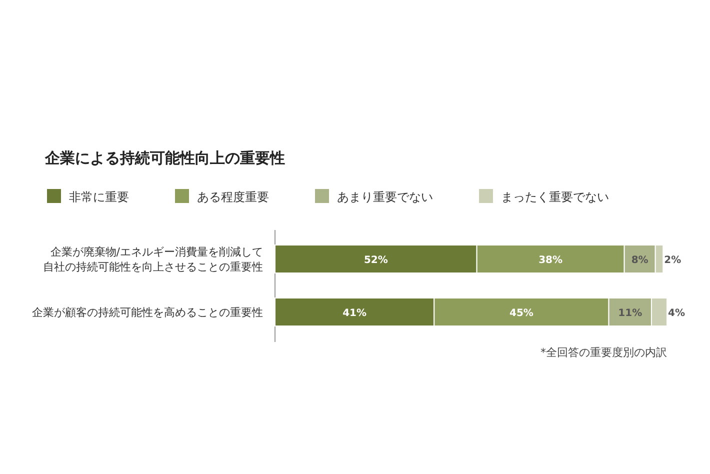 The height and width of the screenshot is (474, 710). I want to click on data-label: 2%, so click(673, 260).